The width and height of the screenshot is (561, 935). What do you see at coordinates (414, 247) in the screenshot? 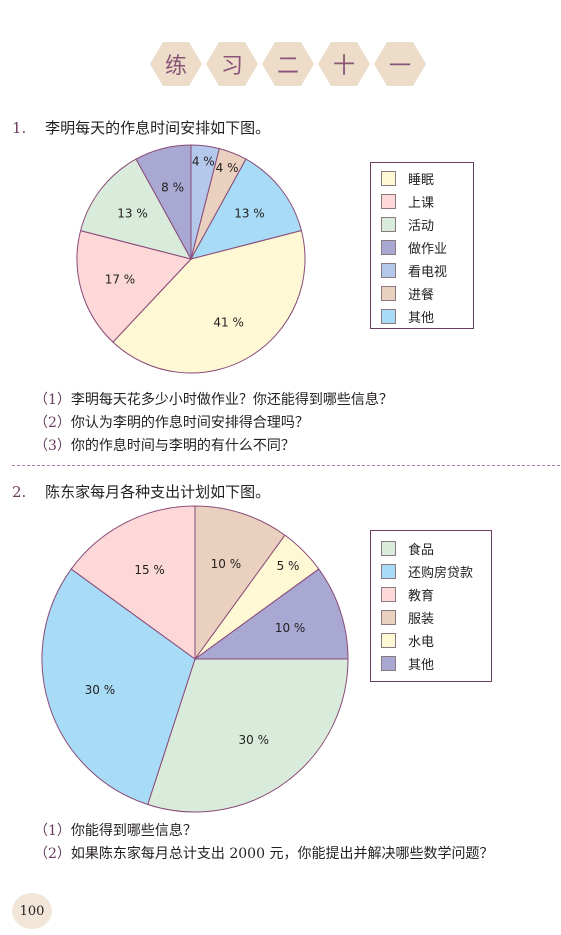
I see `legend-item: 做作业` at bounding box center [414, 247].